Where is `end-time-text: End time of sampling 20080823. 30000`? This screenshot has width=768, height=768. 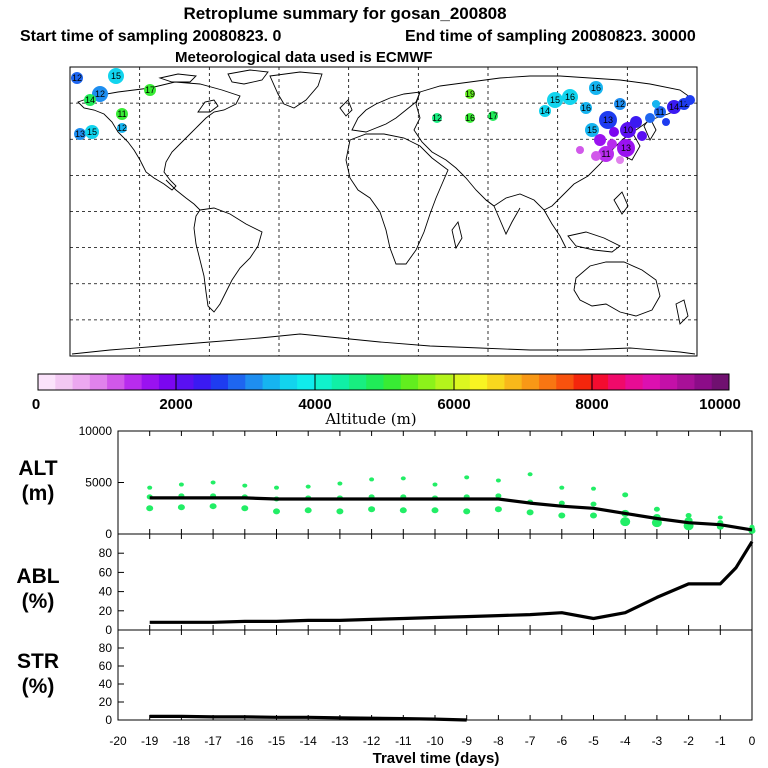
end-time-text: End time of sampling 20080823. 30000 is located at coordinates (550, 36).